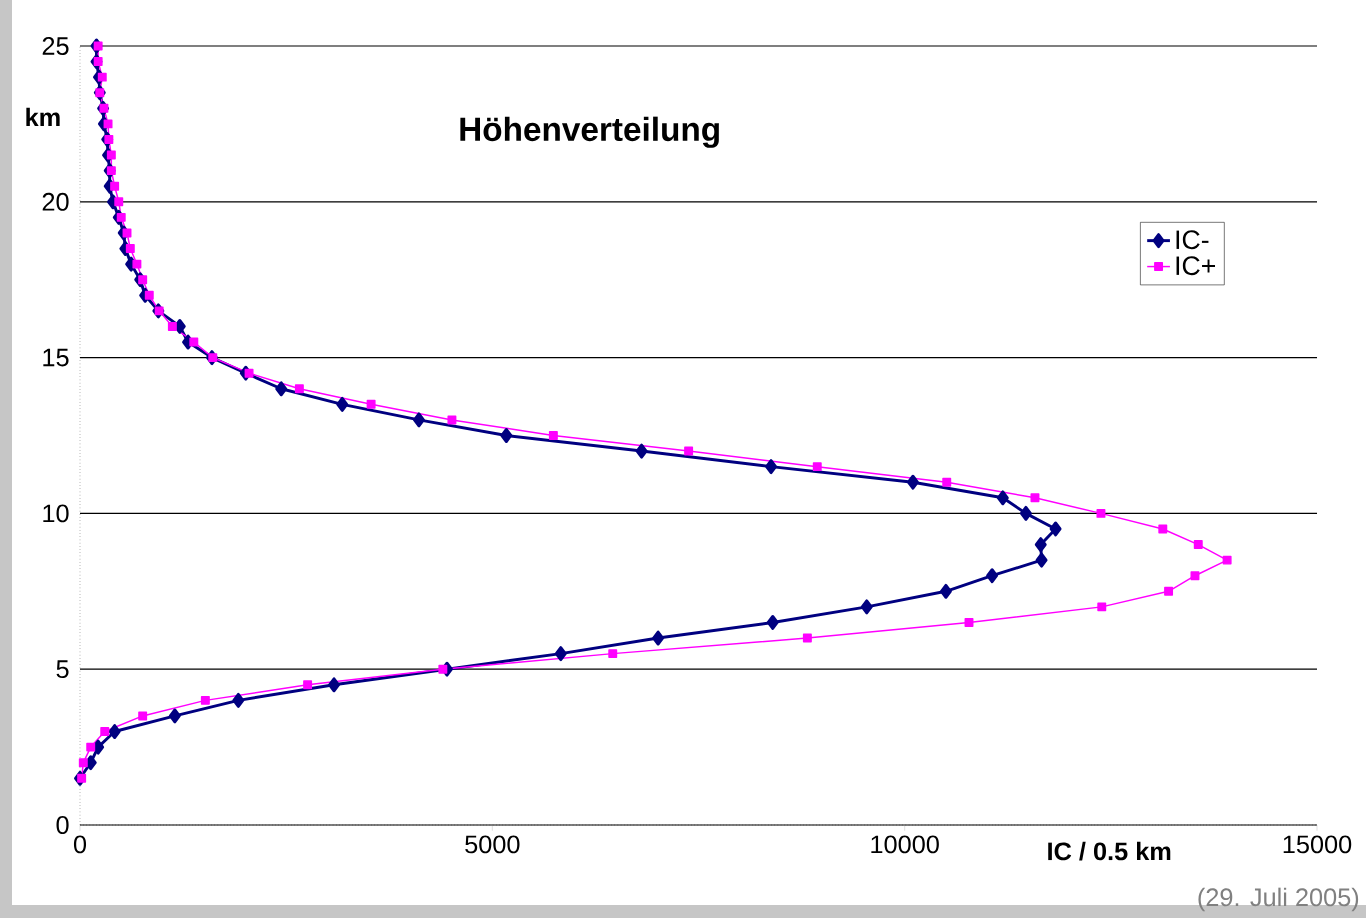 The image size is (1366, 918). What do you see at coordinates (55, 201) in the screenshot?
I see `y-tick-label: 20` at bounding box center [55, 201].